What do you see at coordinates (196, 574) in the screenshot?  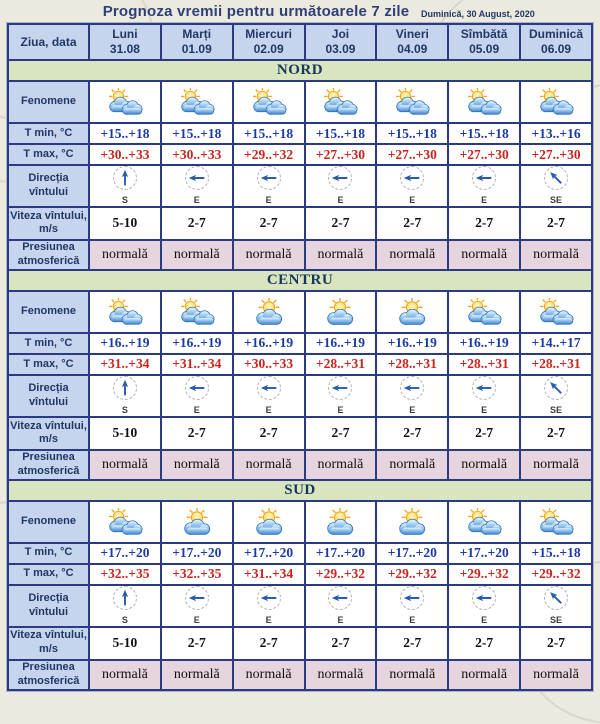 I see `tmax-value: +32..+35` at bounding box center [196, 574].